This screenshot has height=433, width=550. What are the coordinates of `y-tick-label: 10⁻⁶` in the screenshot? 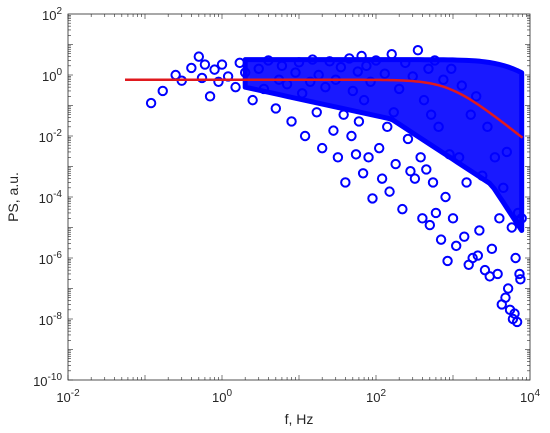 It's located at (51, 258).